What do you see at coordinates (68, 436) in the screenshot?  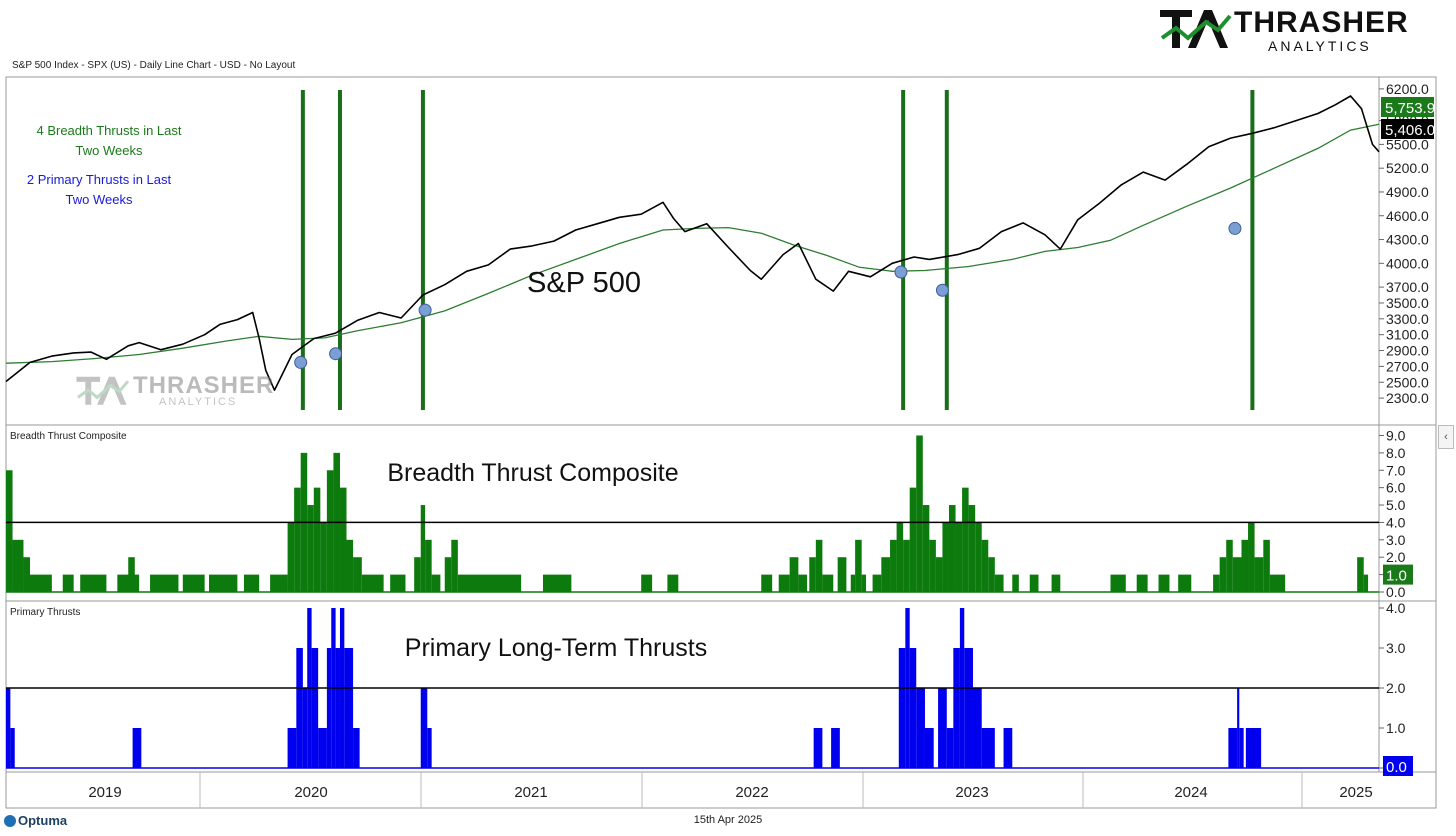 I see `breadth-panel-label: Breadth Thrust Composite` at bounding box center [68, 436].